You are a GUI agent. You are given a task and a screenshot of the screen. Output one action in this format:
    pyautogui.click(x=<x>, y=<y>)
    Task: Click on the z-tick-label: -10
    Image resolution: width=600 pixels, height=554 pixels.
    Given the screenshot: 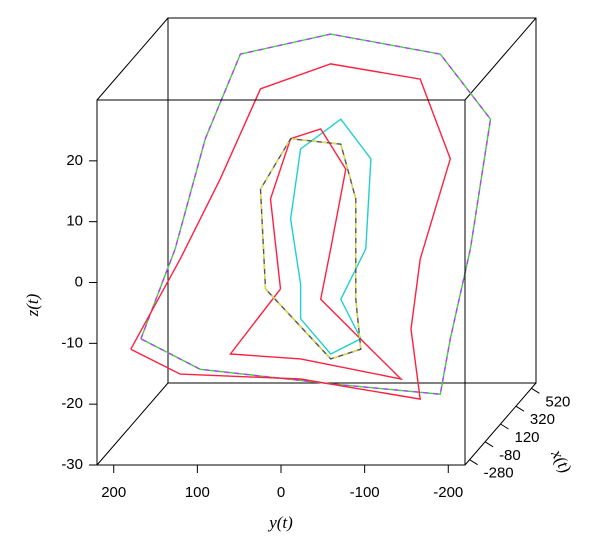 What is the action you would take?
    pyautogui.click(x=72, y=342)
    